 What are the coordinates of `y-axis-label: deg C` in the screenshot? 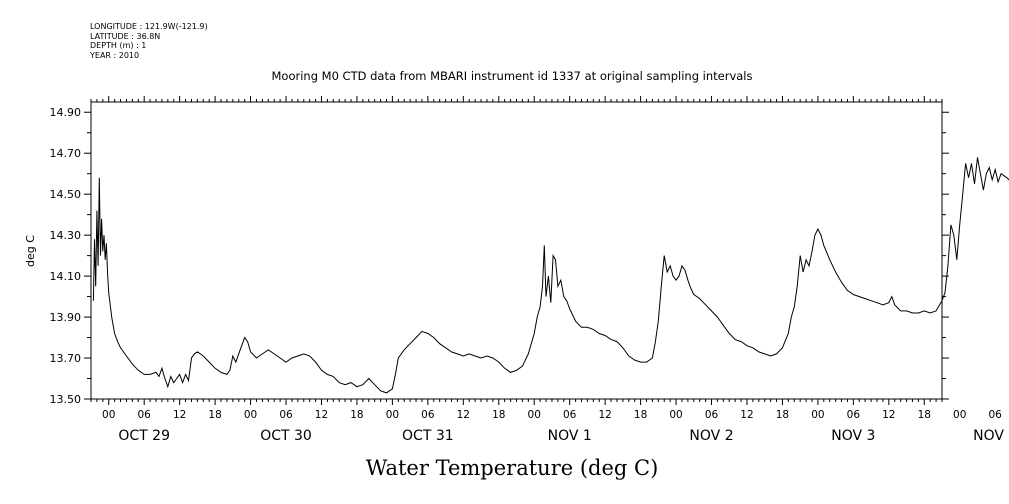 It's located at (30, 251).